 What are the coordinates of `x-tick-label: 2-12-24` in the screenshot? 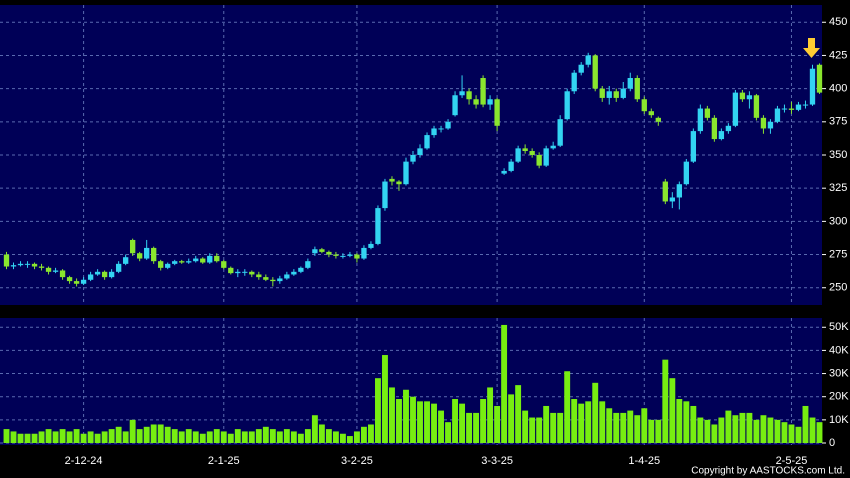 It's located at (84, 461).